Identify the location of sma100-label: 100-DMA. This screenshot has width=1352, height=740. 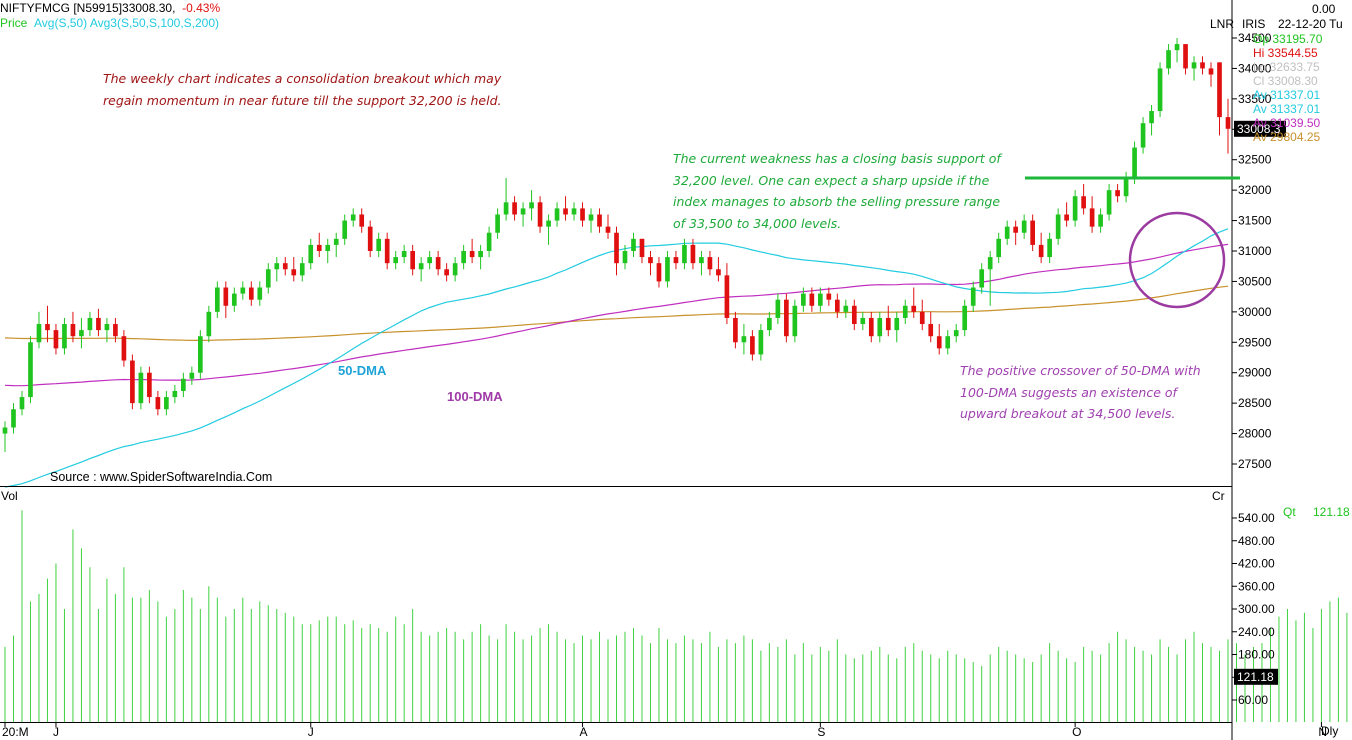
(475, 396).